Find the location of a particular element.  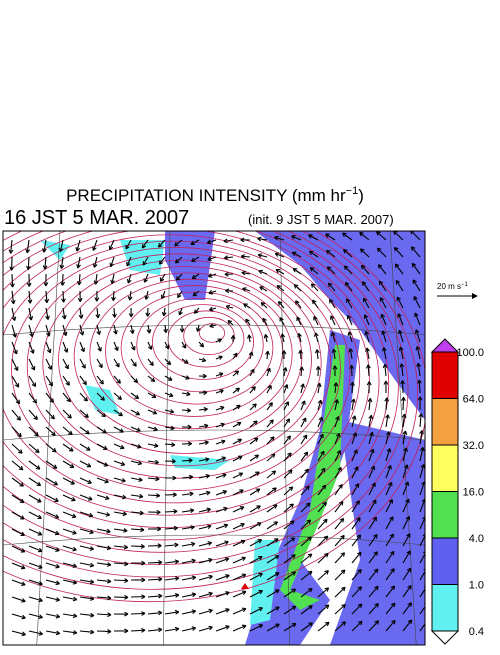

title-text: PRECIPITATION INTENSITY (mm hr is located at coordinates (206, 195).